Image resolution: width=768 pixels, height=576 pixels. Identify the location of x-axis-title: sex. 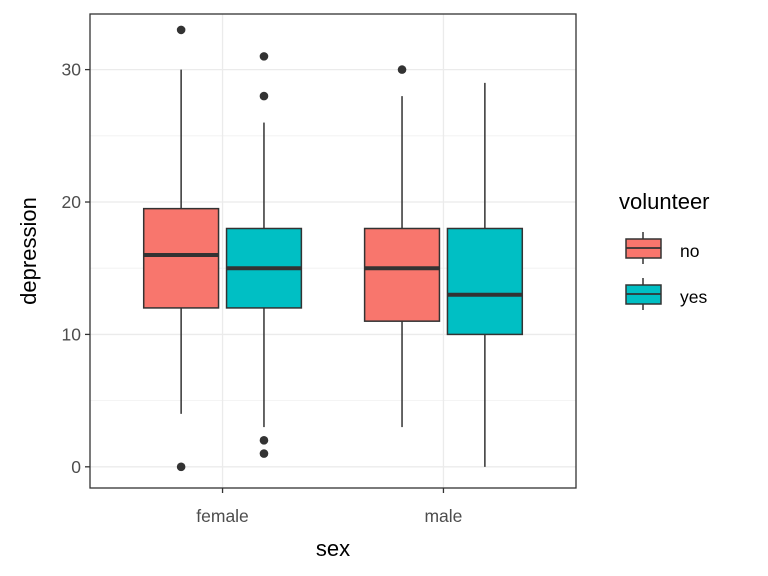
(333, 548).